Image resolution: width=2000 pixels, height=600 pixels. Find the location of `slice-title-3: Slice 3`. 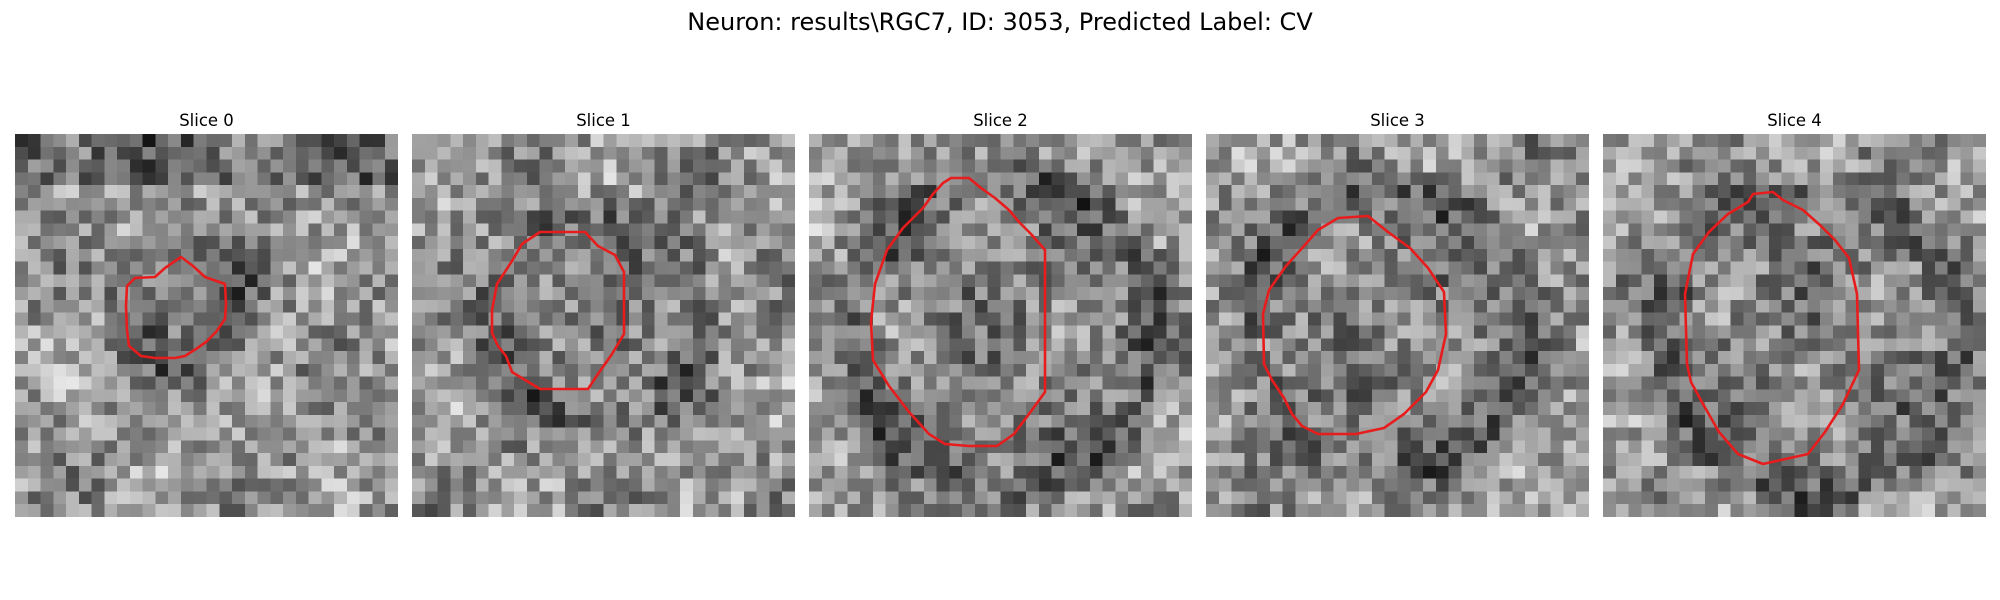

slice-title-3: Slice 3 is located at coordinates (1397, 120).